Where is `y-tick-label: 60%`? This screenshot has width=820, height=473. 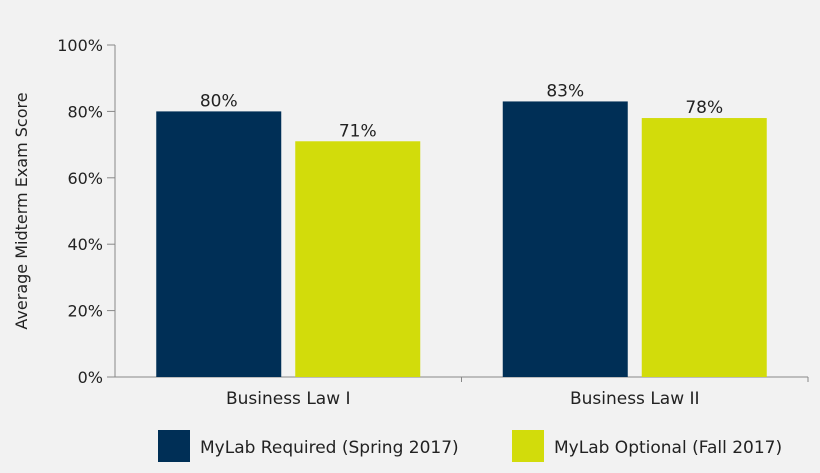
y-tick-label: 60% is located at coordinates (85, 178).